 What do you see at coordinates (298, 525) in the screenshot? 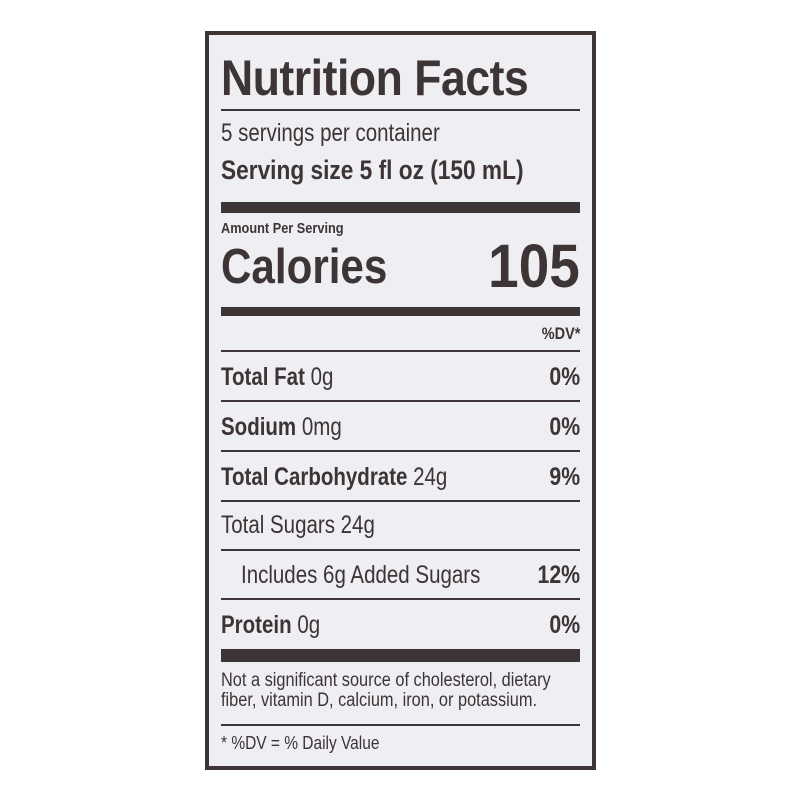
I see `nutrient-row-total-sugars: Total Sugars 24g` at bounding box center [298, 525].